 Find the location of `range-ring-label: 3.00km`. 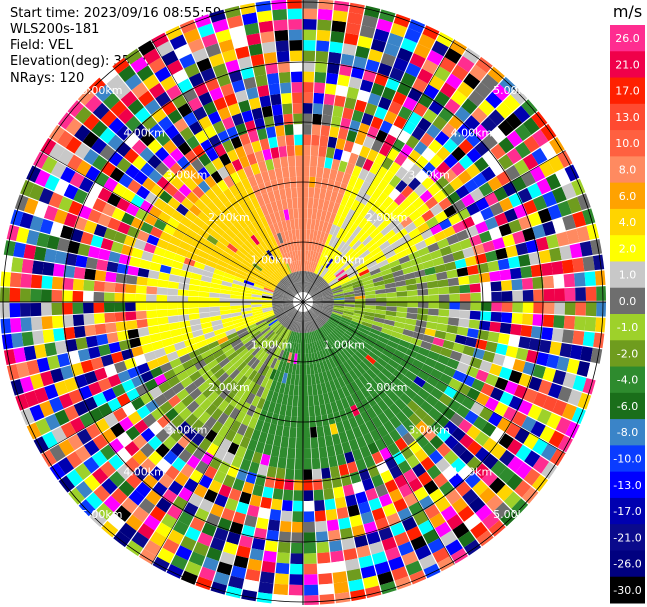

range-ring-label: 3.00km is located at coordinates (429, 175).